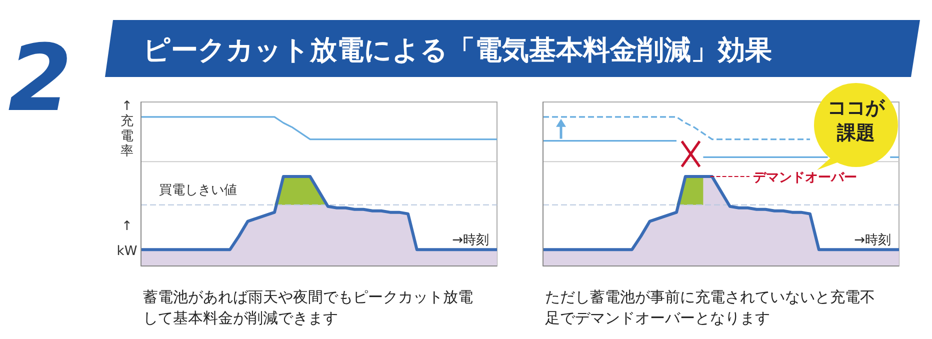 This screenshot has width=932, height=339. What do you see at coordinates (127, 239) in the screenshot?
I see `y-axis-title: ↑kW` at bounding box center [127, 239].